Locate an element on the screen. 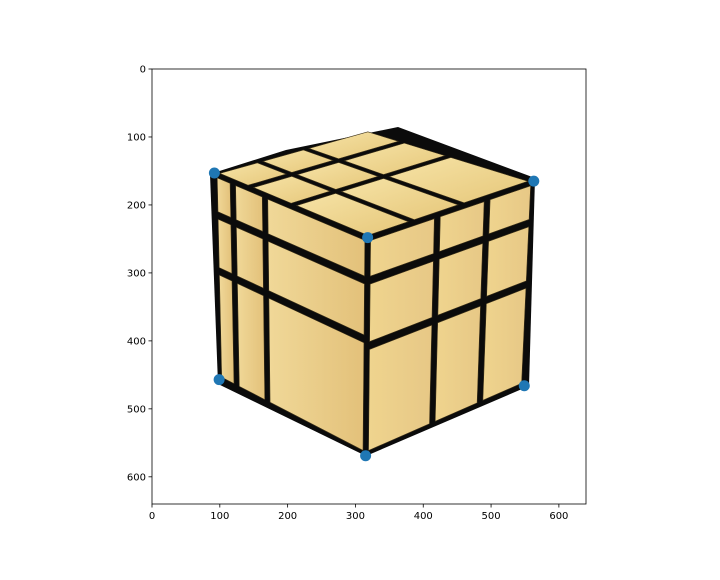 Image resolution: width=720 pixels, height=580 pixels. x-tick-label: 100 is located at coordinates (219, 516).